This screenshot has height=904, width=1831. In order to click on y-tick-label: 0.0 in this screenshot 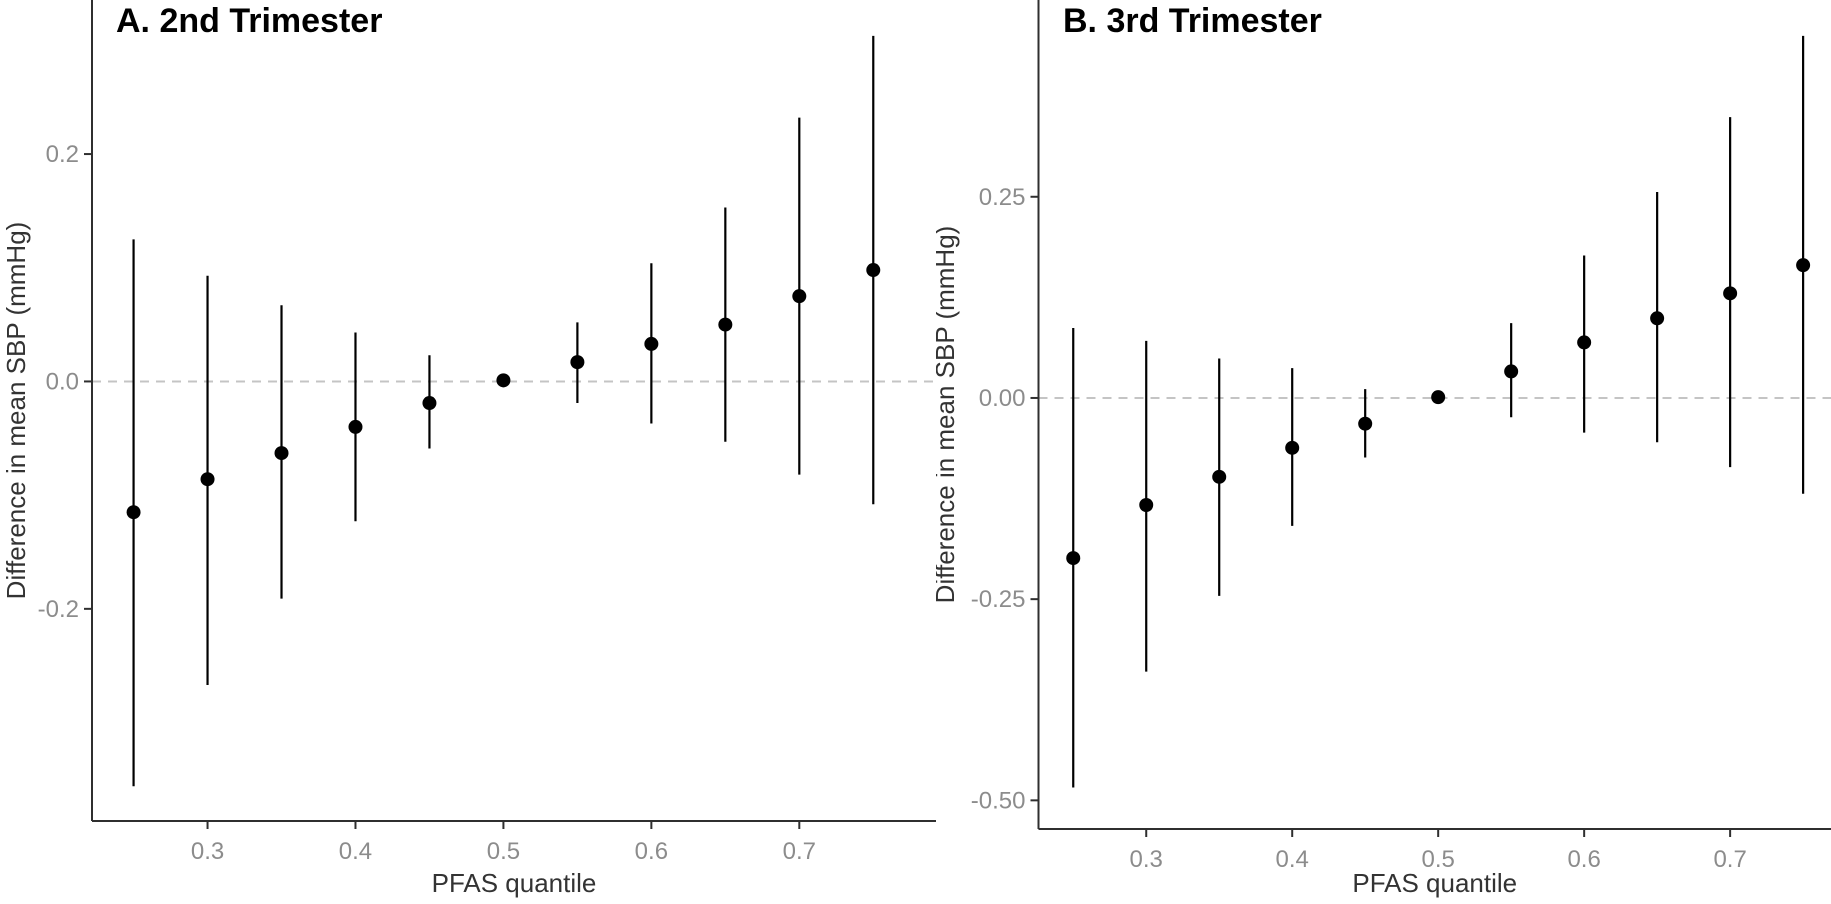, I will do `click(62, 381)`.